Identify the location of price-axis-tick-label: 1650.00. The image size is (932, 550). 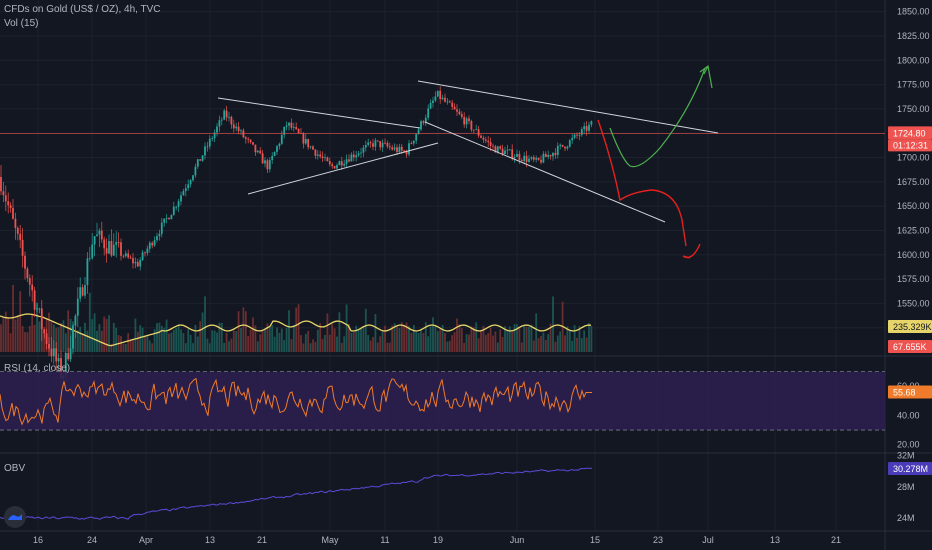
(913, 206).